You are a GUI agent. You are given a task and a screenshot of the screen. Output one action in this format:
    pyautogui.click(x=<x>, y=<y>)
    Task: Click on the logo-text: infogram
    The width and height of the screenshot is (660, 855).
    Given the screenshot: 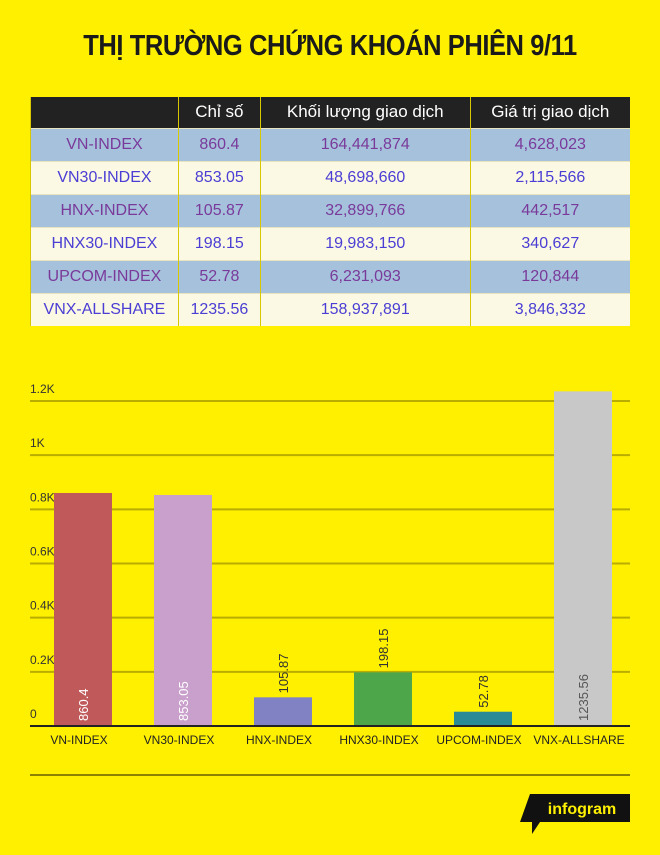 What is the action you would take?
    pyautogui.click(x=582, y=809)
    